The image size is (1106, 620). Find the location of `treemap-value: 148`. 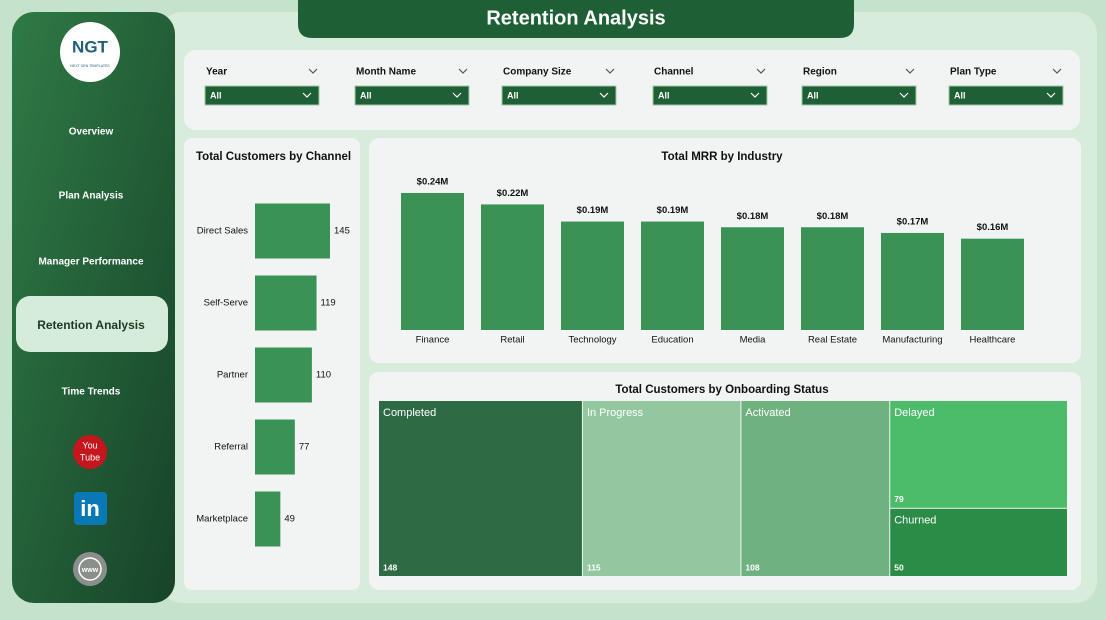

treemap-value: 148 is located at coordinates (390, 567).